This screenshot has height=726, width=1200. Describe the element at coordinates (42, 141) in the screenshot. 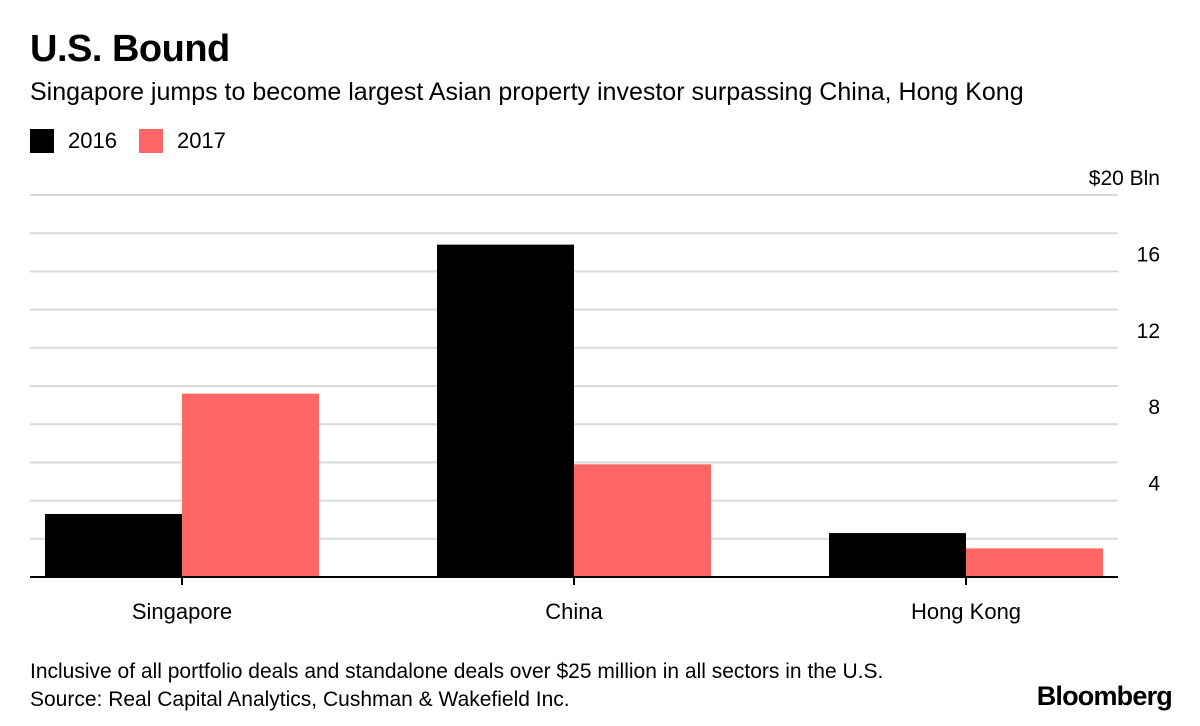

I see `legend-swatch-2016` at that location.